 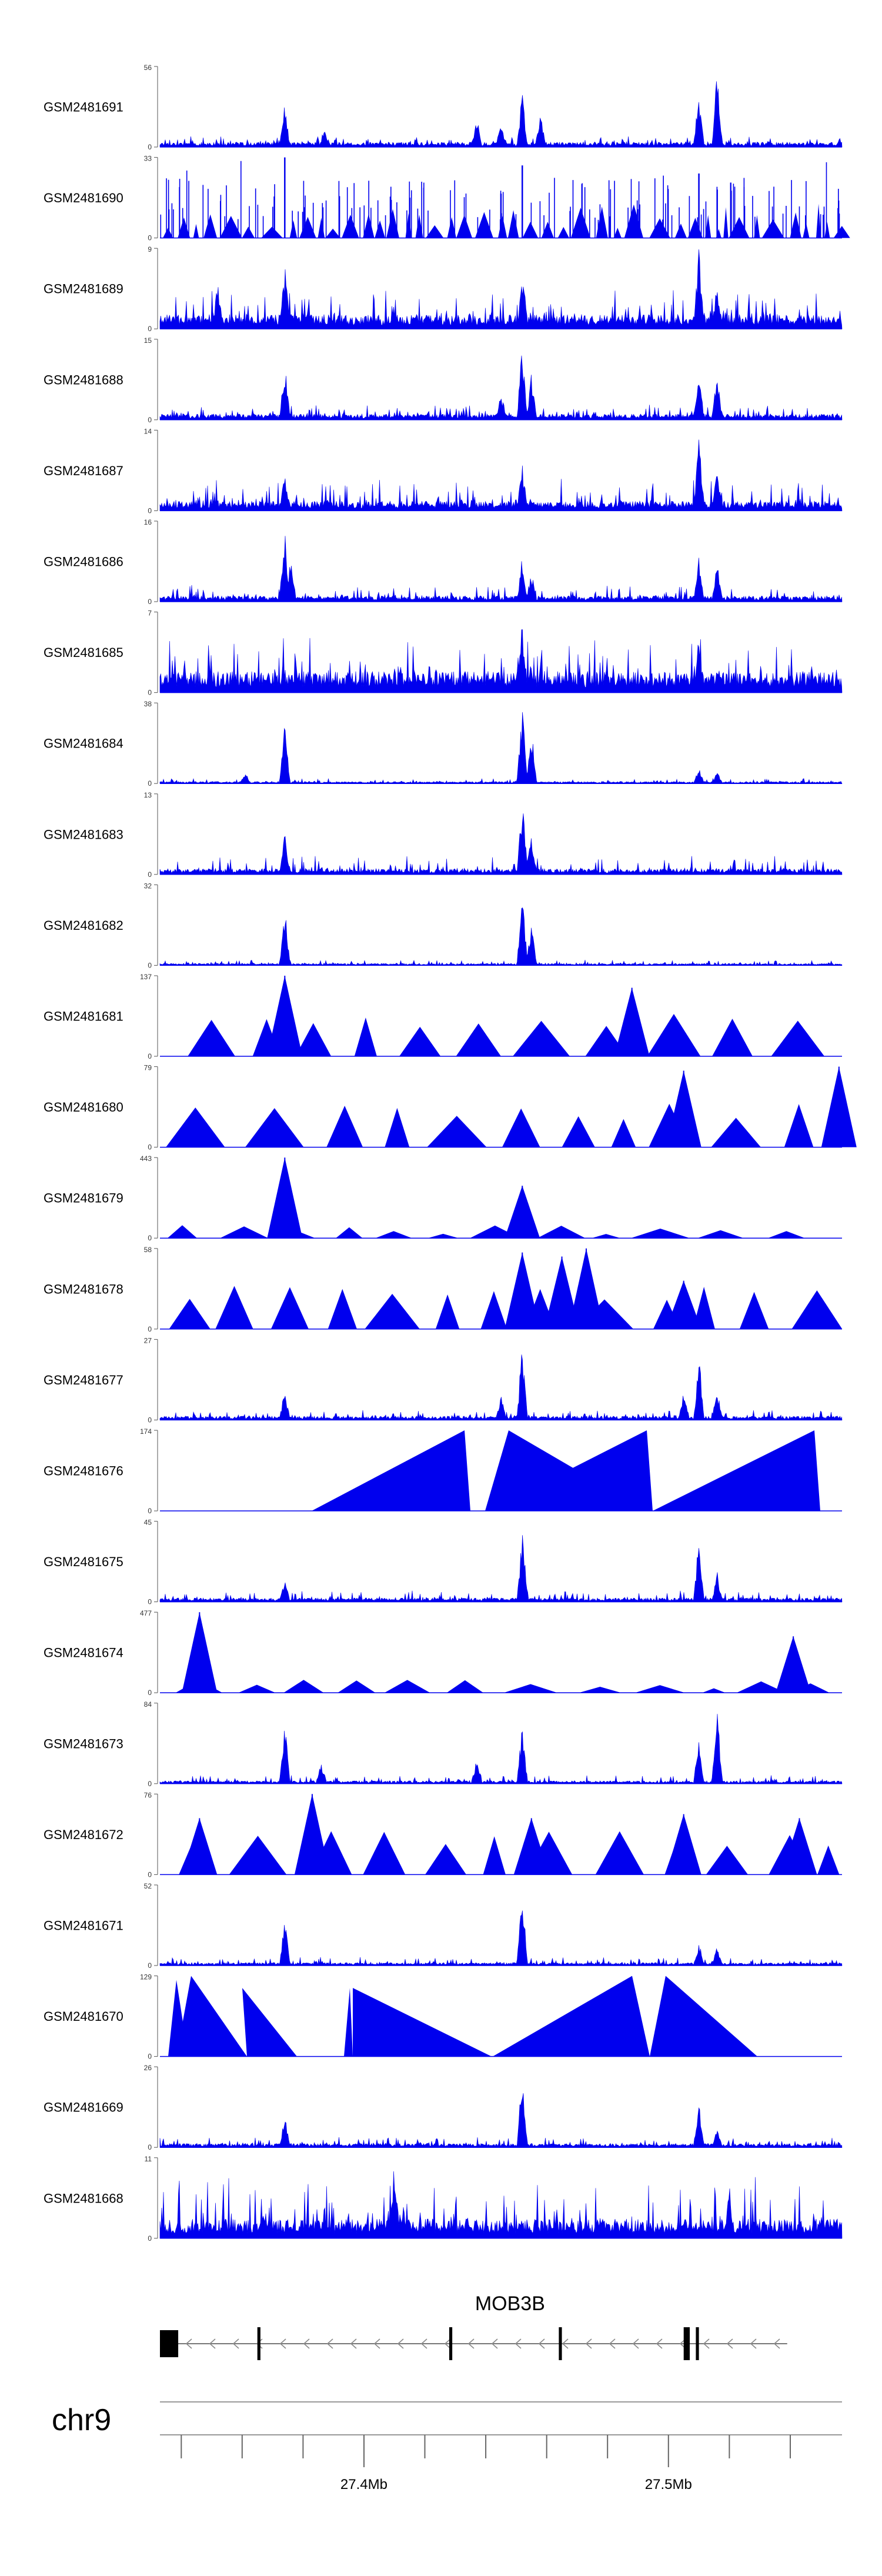 I want to click on track: GSM2481673 84 0, so click(x=443, y=1744).